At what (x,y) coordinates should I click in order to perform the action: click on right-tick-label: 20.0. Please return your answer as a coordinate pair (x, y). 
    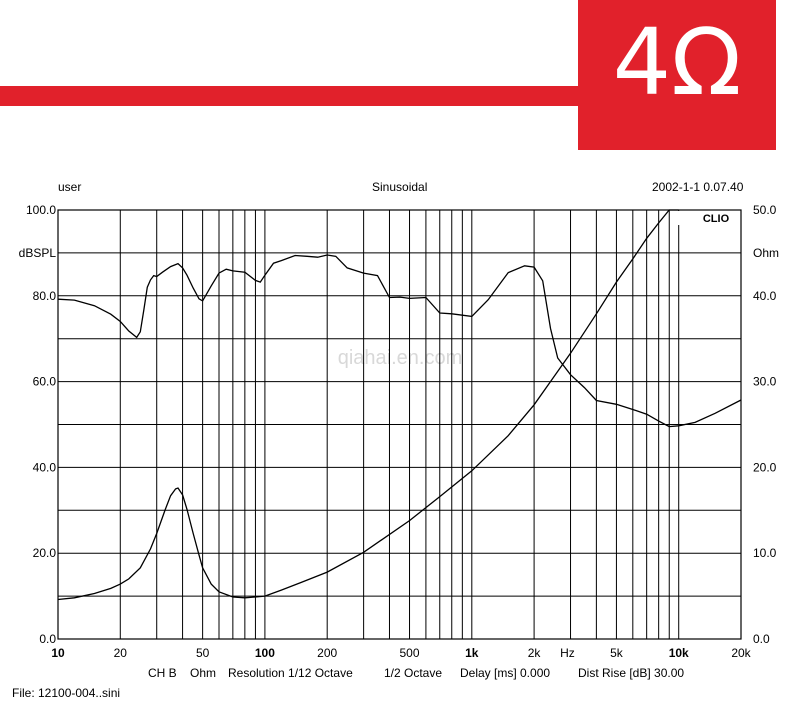
    Looking at the image, I should click on (765, 467).